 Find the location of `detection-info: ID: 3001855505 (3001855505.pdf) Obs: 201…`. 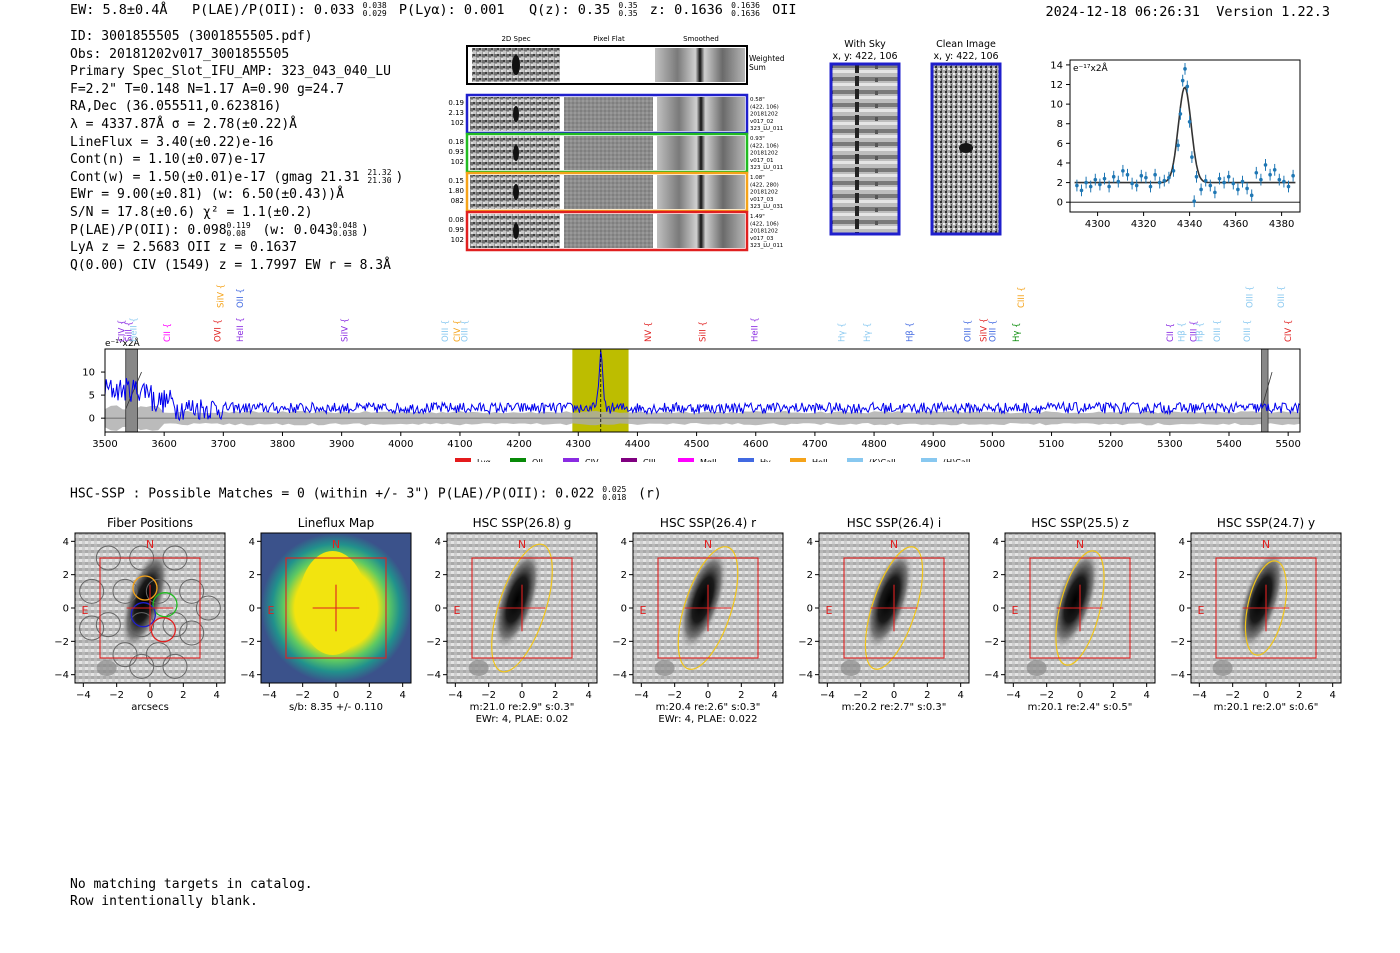

detection-info: ID: 3001855505 (3001855505.pdf) Obs: 201… is located at coordinates (236, 151).